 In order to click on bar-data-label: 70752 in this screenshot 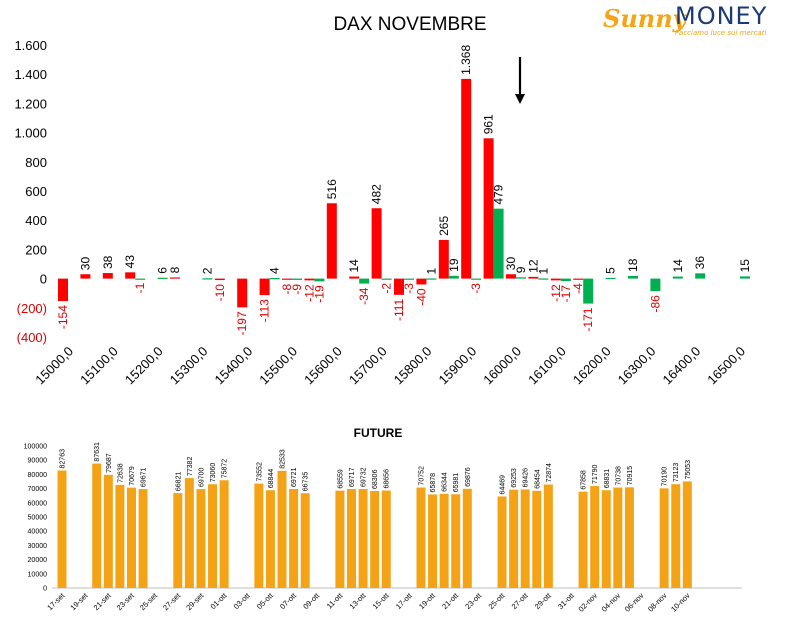, I will do `click(421, 476)`.